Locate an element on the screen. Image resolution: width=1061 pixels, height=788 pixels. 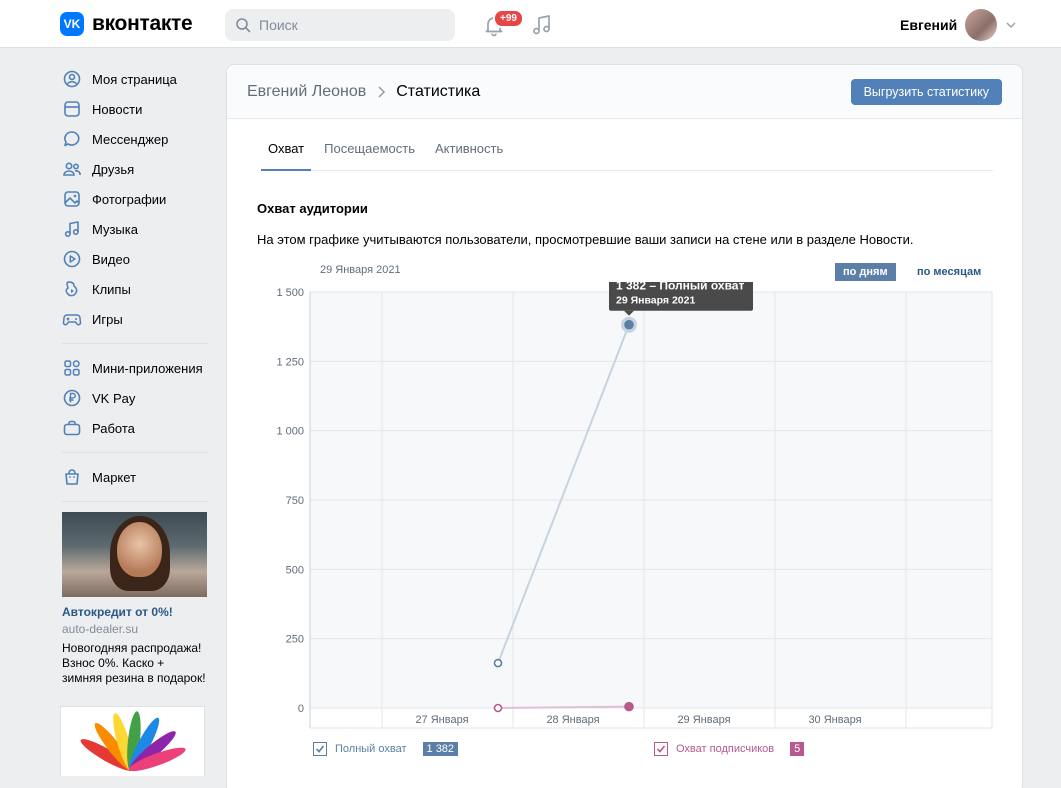
search-input is located at coordinates (349, 25).